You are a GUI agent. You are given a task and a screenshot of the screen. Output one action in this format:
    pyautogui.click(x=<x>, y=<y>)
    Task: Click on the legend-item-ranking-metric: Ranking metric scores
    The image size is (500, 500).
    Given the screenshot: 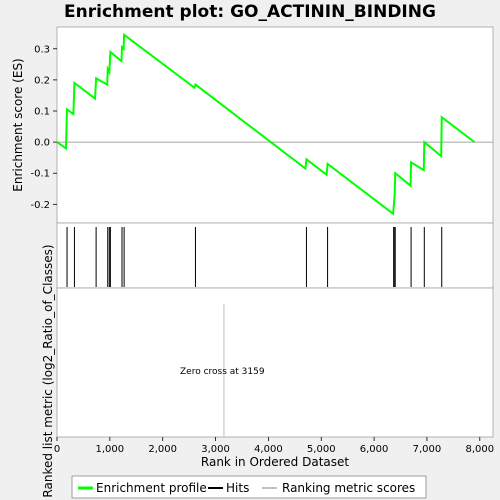 What is the action you would take?
    pyautogui.click(x=338, y=488)
    